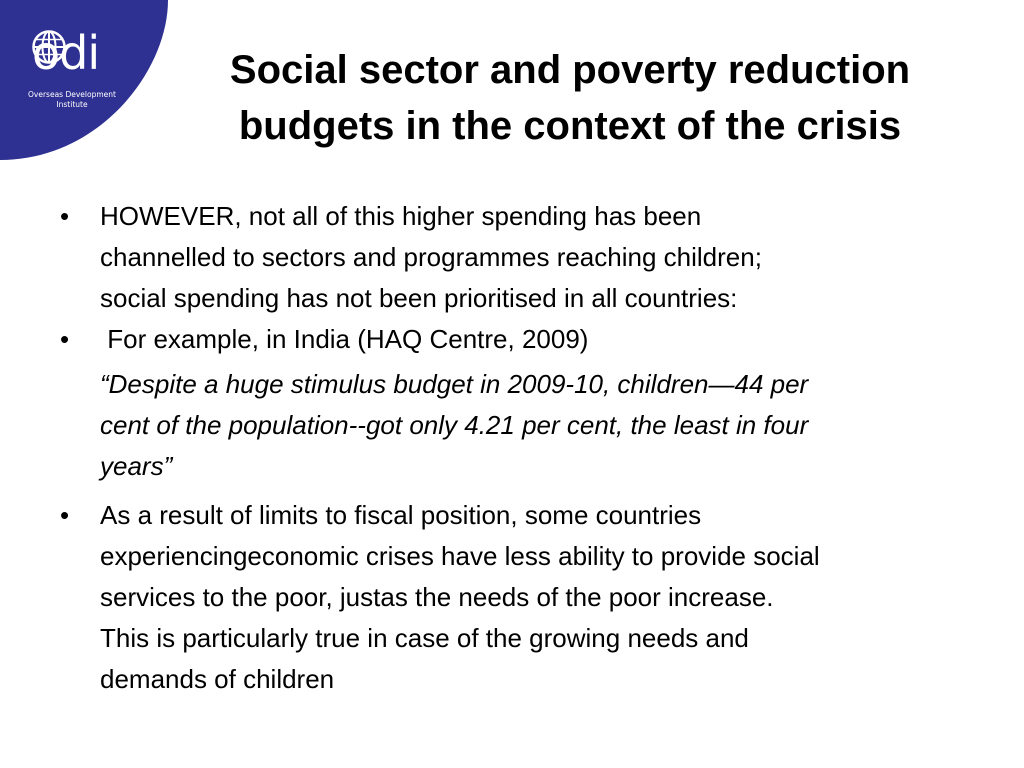 The height and width of the screenshot is (768, 1024). Describe the element at coordinates (49, 47) in the screenshot. I see `globe-icon` at that location.